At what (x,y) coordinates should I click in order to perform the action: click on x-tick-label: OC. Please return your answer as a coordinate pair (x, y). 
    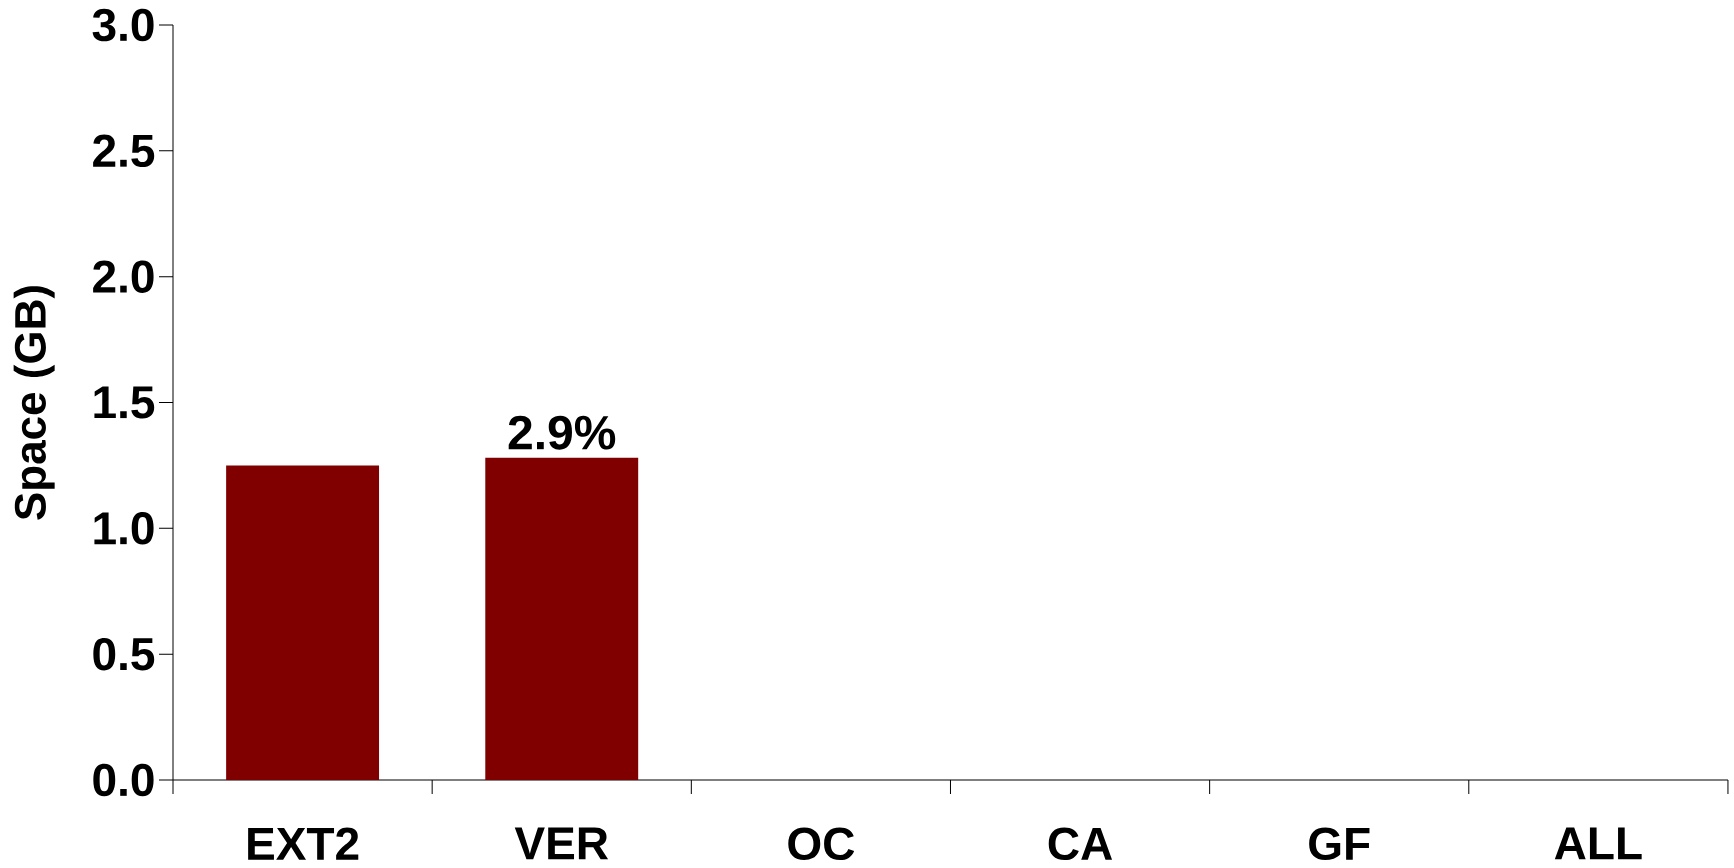
    Looking at the image, I should click on (821, 844).